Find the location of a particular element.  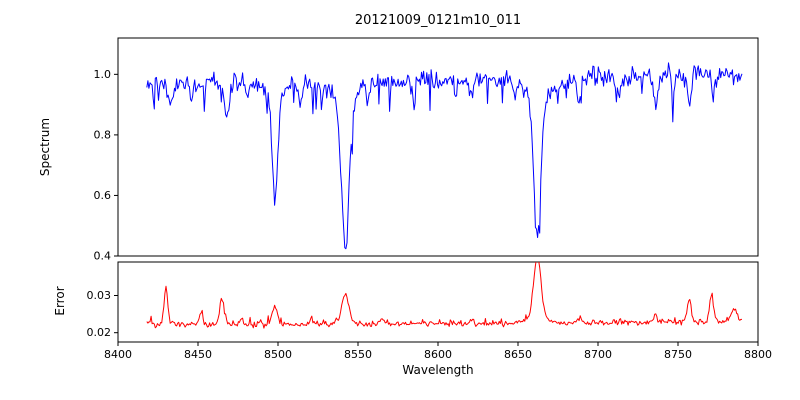

x-tick-label: 8450 is located at coordinates (198, 354).